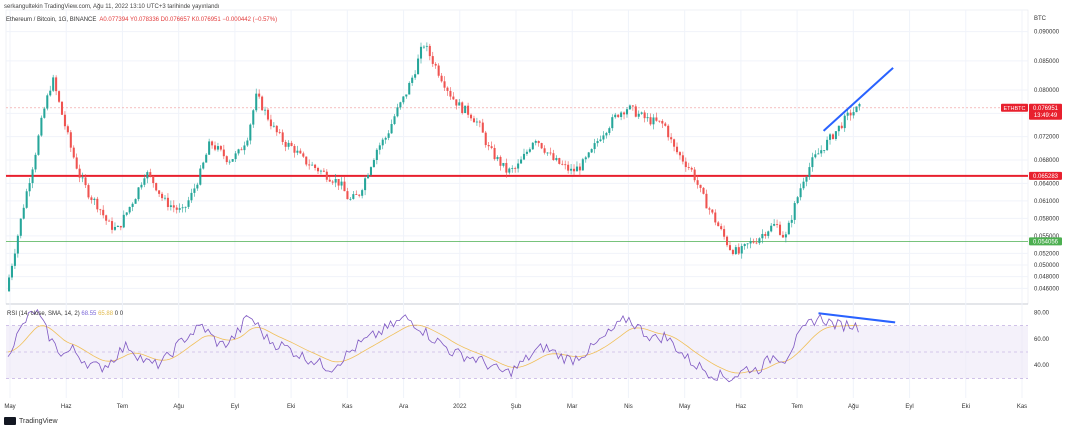 The height and width of the screenshot is (430, 1068). What do you see at coordinates (1047, 138) in the screenshot?
I see `price-tick-label: 0.072000` at bounding box center [1047, 138].